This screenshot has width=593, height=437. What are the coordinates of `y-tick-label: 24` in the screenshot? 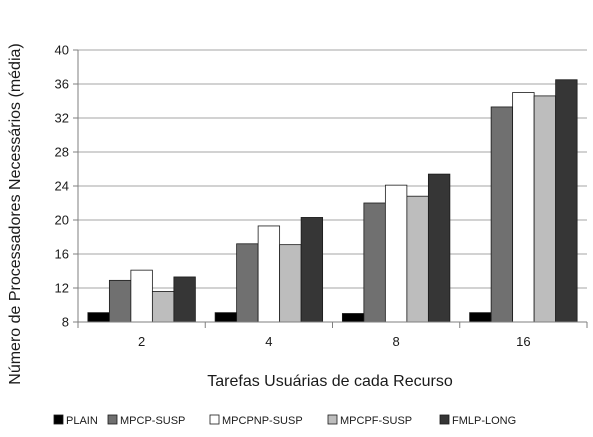 It's located at (62, 186).